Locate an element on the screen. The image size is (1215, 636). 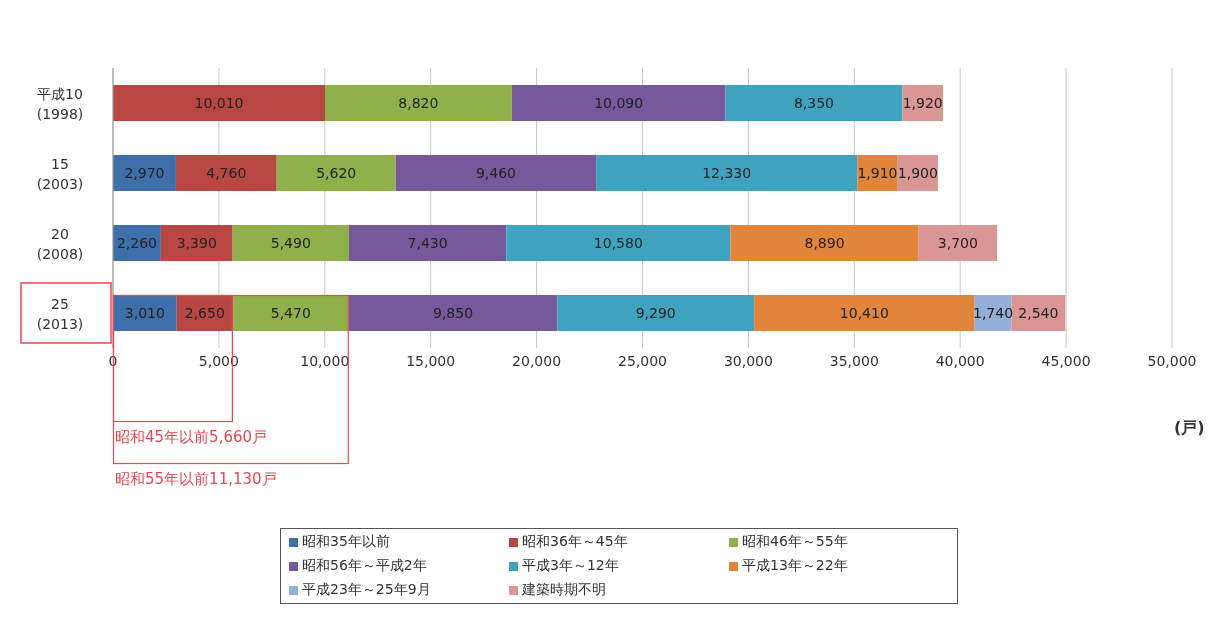
data-label: 10,410 is located at coordinates (864, 312).